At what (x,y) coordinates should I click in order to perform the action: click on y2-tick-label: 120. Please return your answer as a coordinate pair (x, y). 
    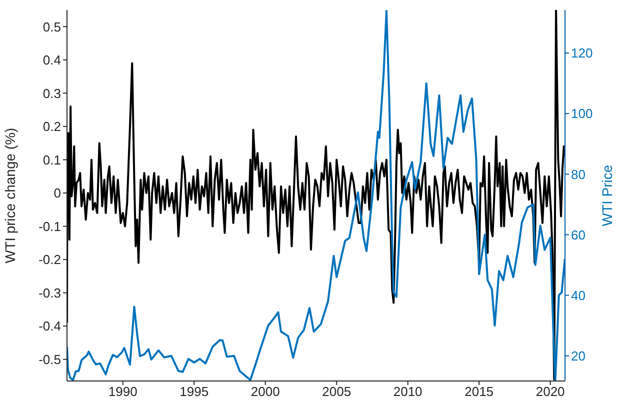
    Looking at the image, I should click on (582, 53).